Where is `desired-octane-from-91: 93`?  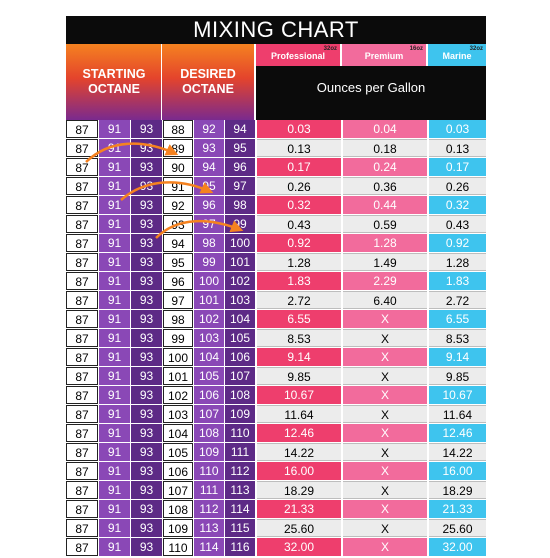
desired-octane-from-91: 93 is located at coordinates (209, 148).